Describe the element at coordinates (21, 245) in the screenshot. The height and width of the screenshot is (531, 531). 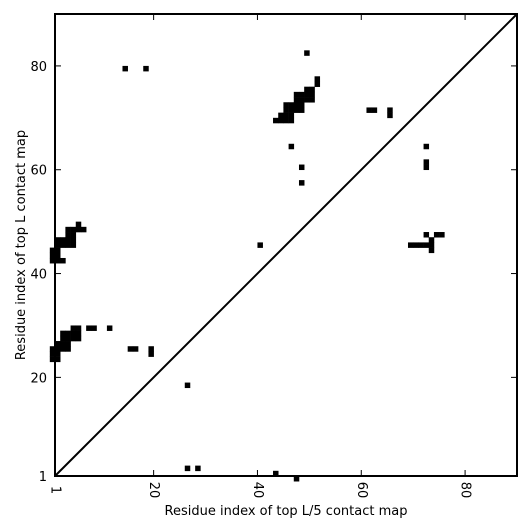
I see `y-axis-label: Residue index of top L contact map` at that location.